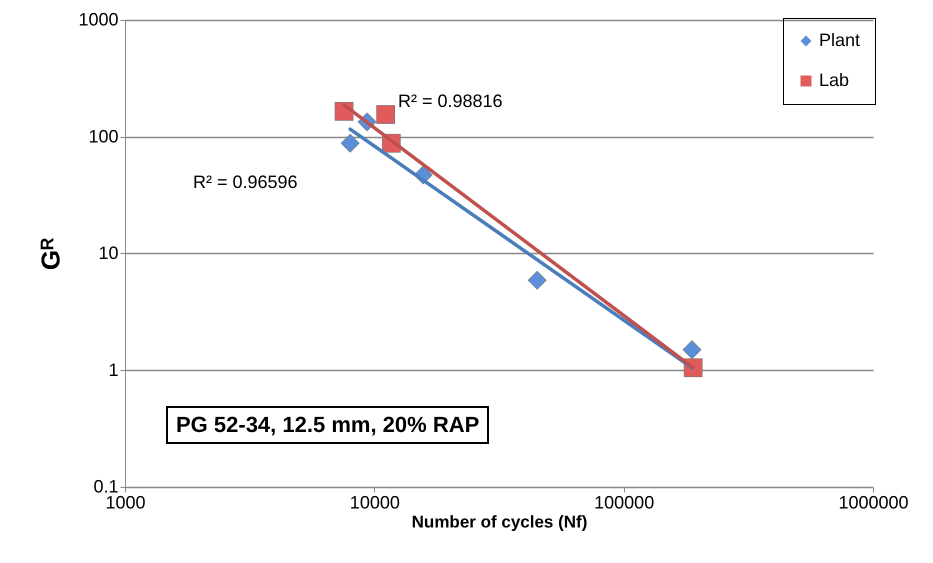 Image resolution: width=933 pixels, height=563 pixels. I want to click on x-tick-label: 1000000, so click(873, 502).